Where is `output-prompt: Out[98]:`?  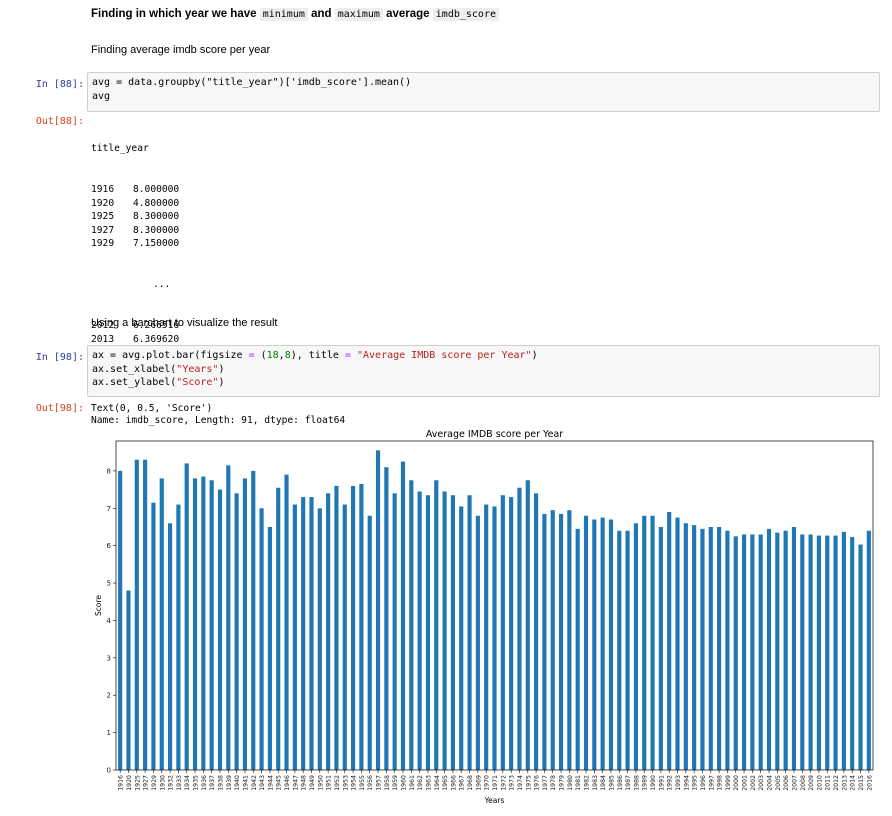
output-prompt: Out[98]: is located at coordinates (59, 408).